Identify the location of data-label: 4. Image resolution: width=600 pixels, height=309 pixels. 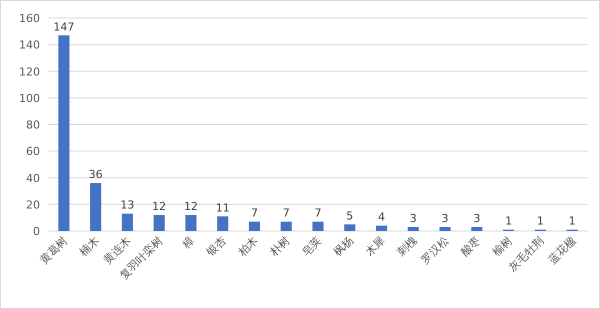
(382, 217).